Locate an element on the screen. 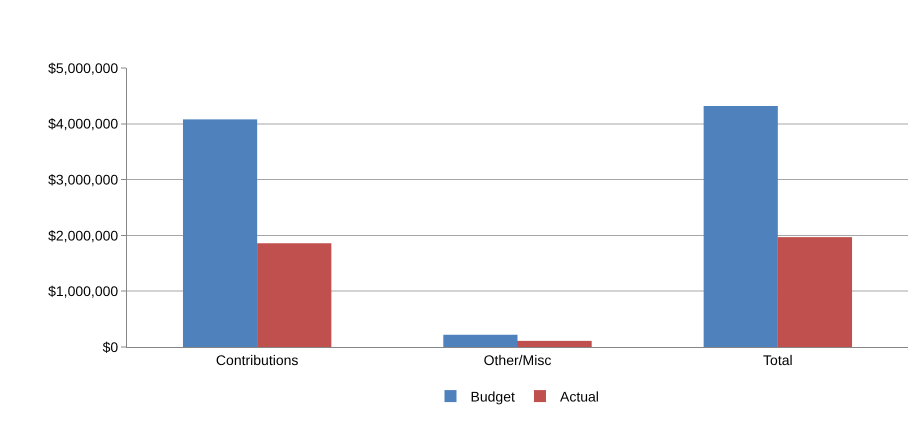 The width and height of the screenshot is (918, 423). x-tick-label: Other/Misc is located at coordinates (518, 360).